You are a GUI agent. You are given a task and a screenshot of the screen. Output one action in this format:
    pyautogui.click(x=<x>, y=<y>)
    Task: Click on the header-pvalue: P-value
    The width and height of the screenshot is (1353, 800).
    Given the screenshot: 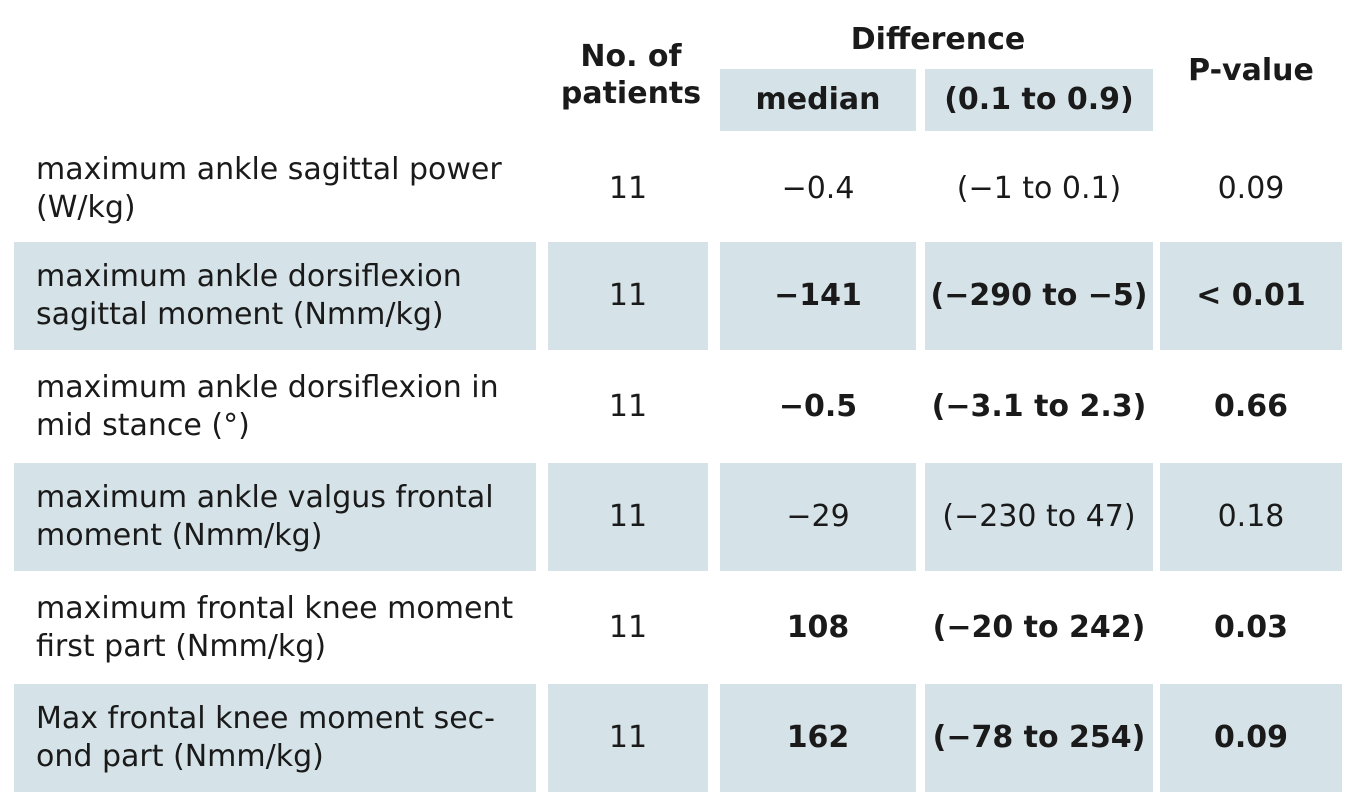 What is the action you would take?
    pyautogui.click(x=1251, y=71)
    